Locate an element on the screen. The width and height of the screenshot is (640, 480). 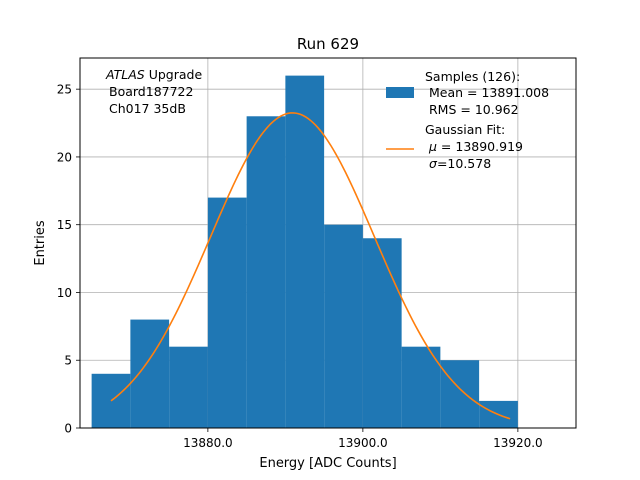
legend-fit-title: Gaussian Fit: is located at coordinates (465, 129).